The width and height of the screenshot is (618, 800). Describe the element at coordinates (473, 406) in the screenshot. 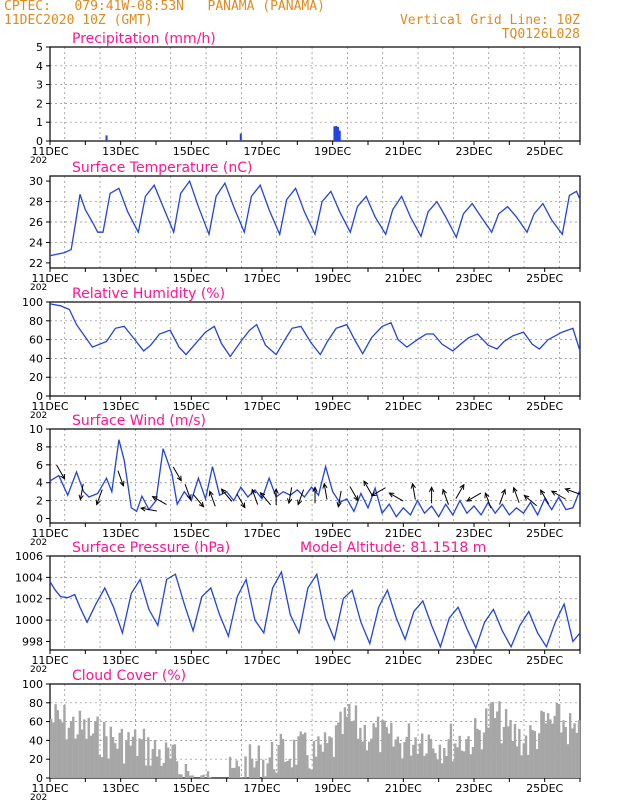

I see `rh-xtick-label: 23DEC` at that location.